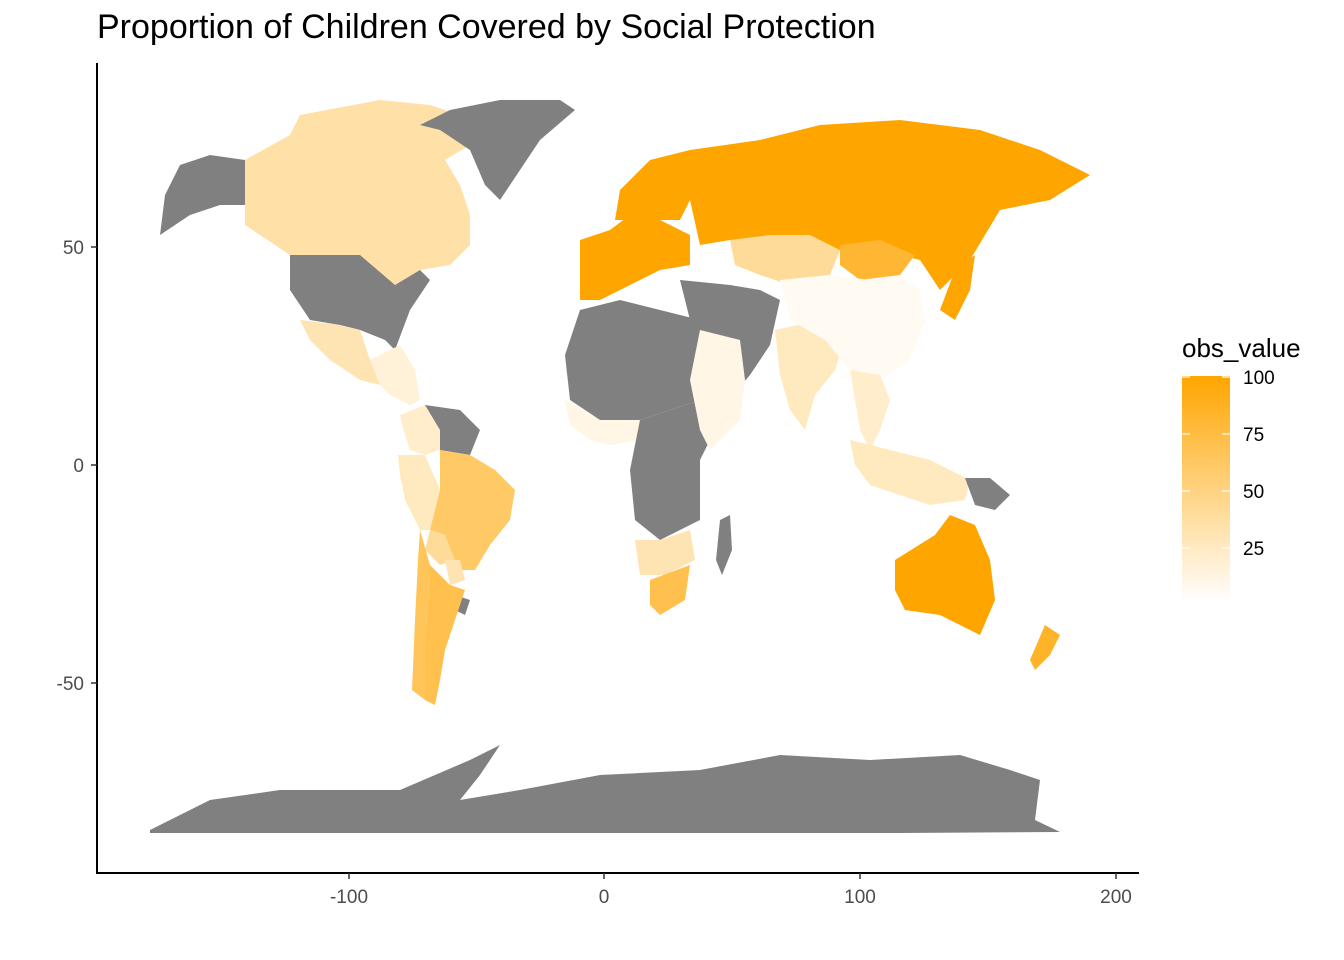 Image resolution: width=1344 pixels, height=960 pixels. I want to click on region-indonesia-philippines, so click(910, 472).